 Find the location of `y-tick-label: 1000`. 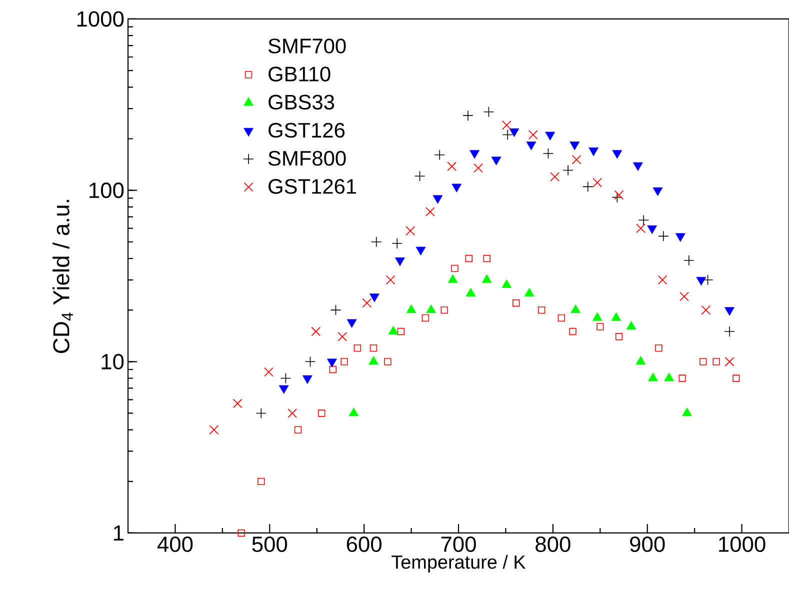

y-tick-label: 1000 is located at coordinates (100, 19).